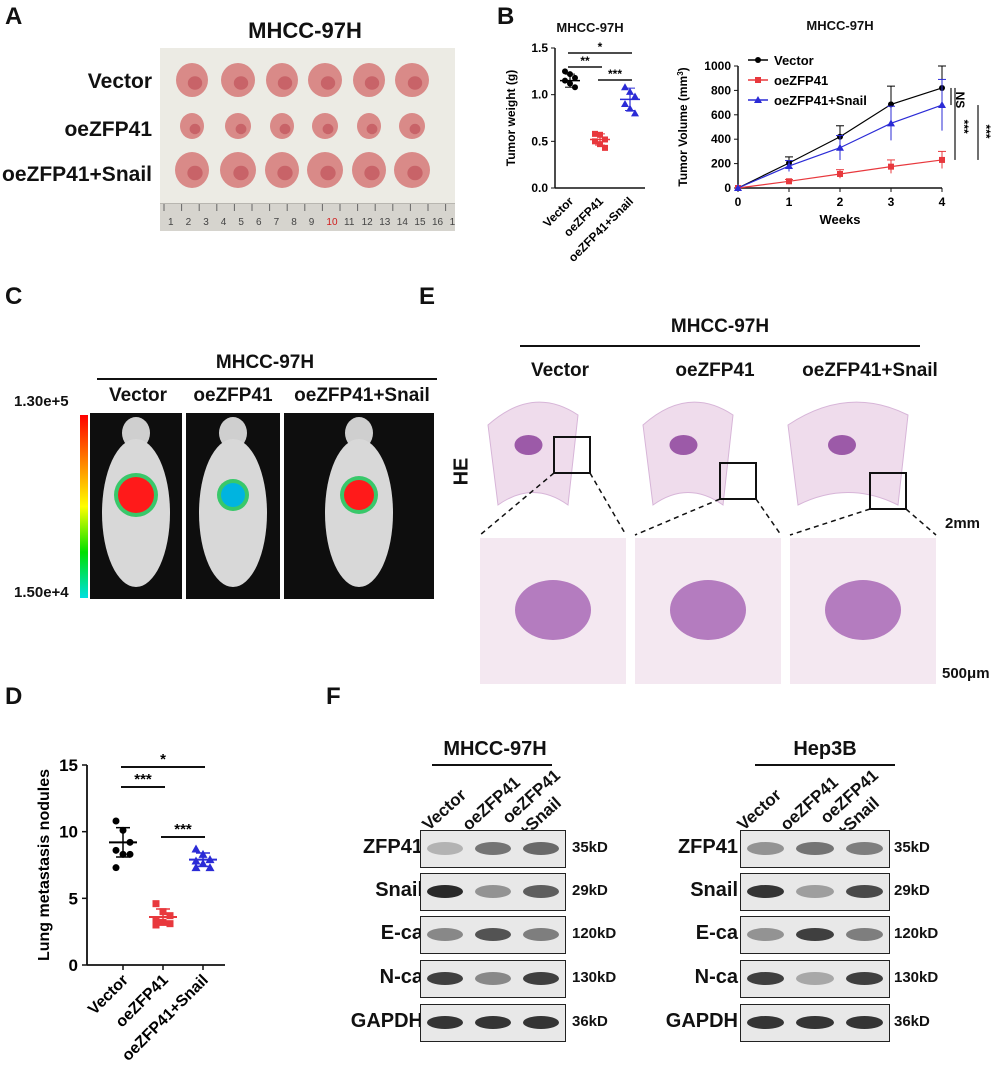 The image size is (1000, 1086). I want to click on y-tick-label: 1.0, so click(539, 95).